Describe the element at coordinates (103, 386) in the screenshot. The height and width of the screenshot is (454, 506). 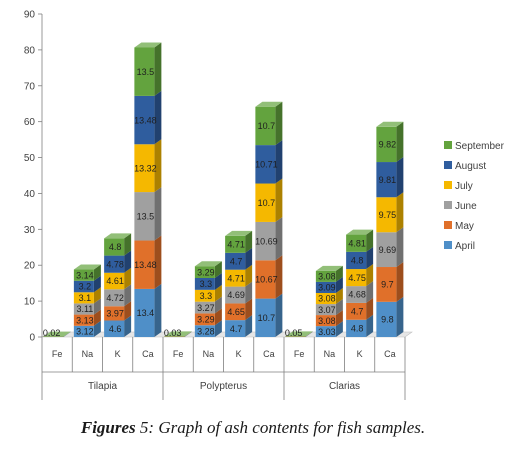
I see `x-group-label: Tilapia` at that location.